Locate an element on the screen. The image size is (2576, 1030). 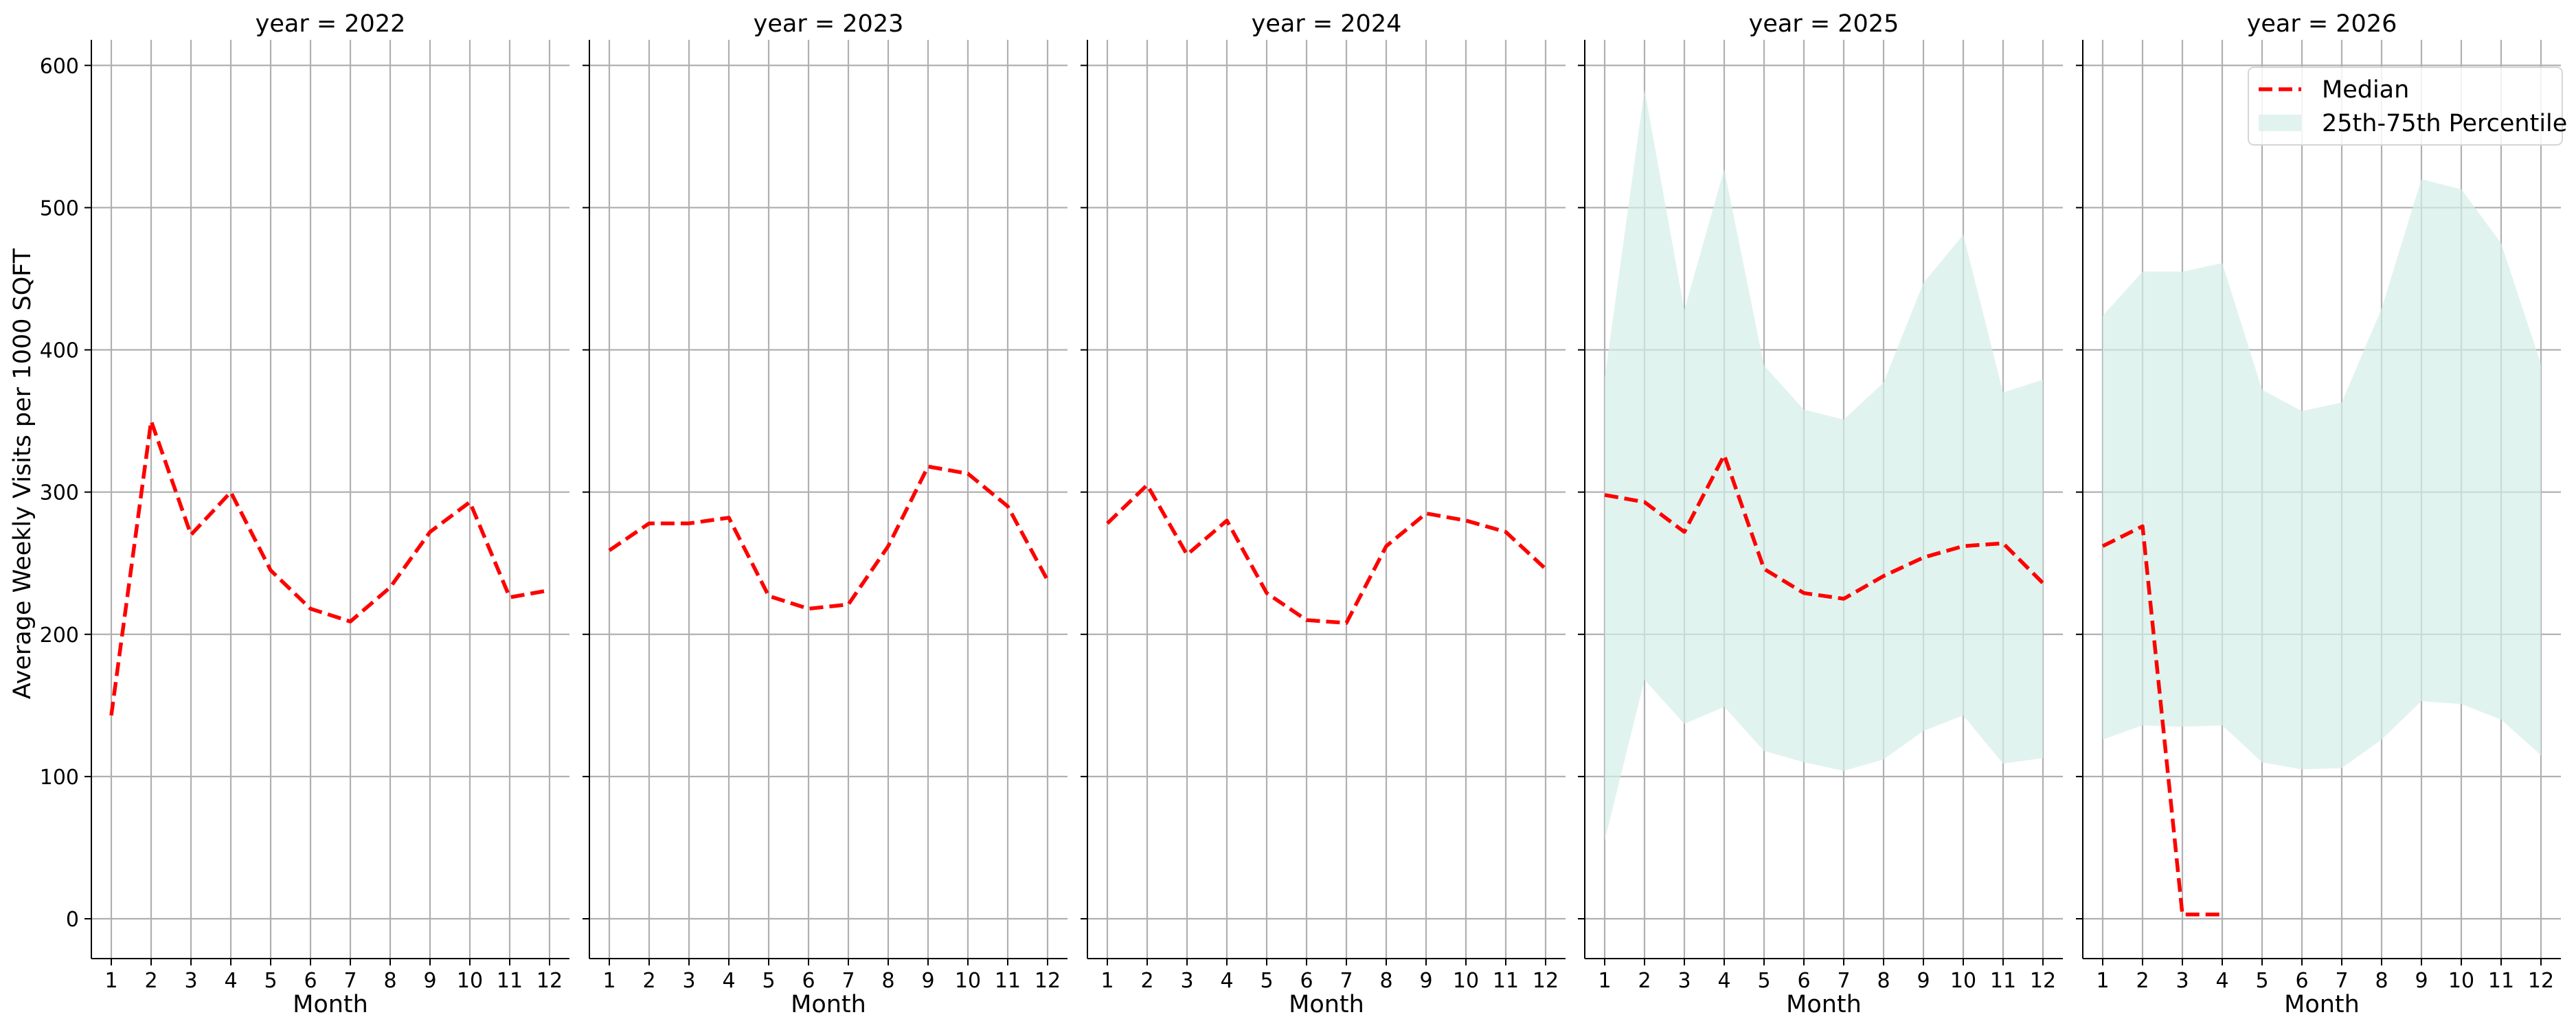
legend: Median 25th-75th Percentile is located at coordinates (2407, 106).